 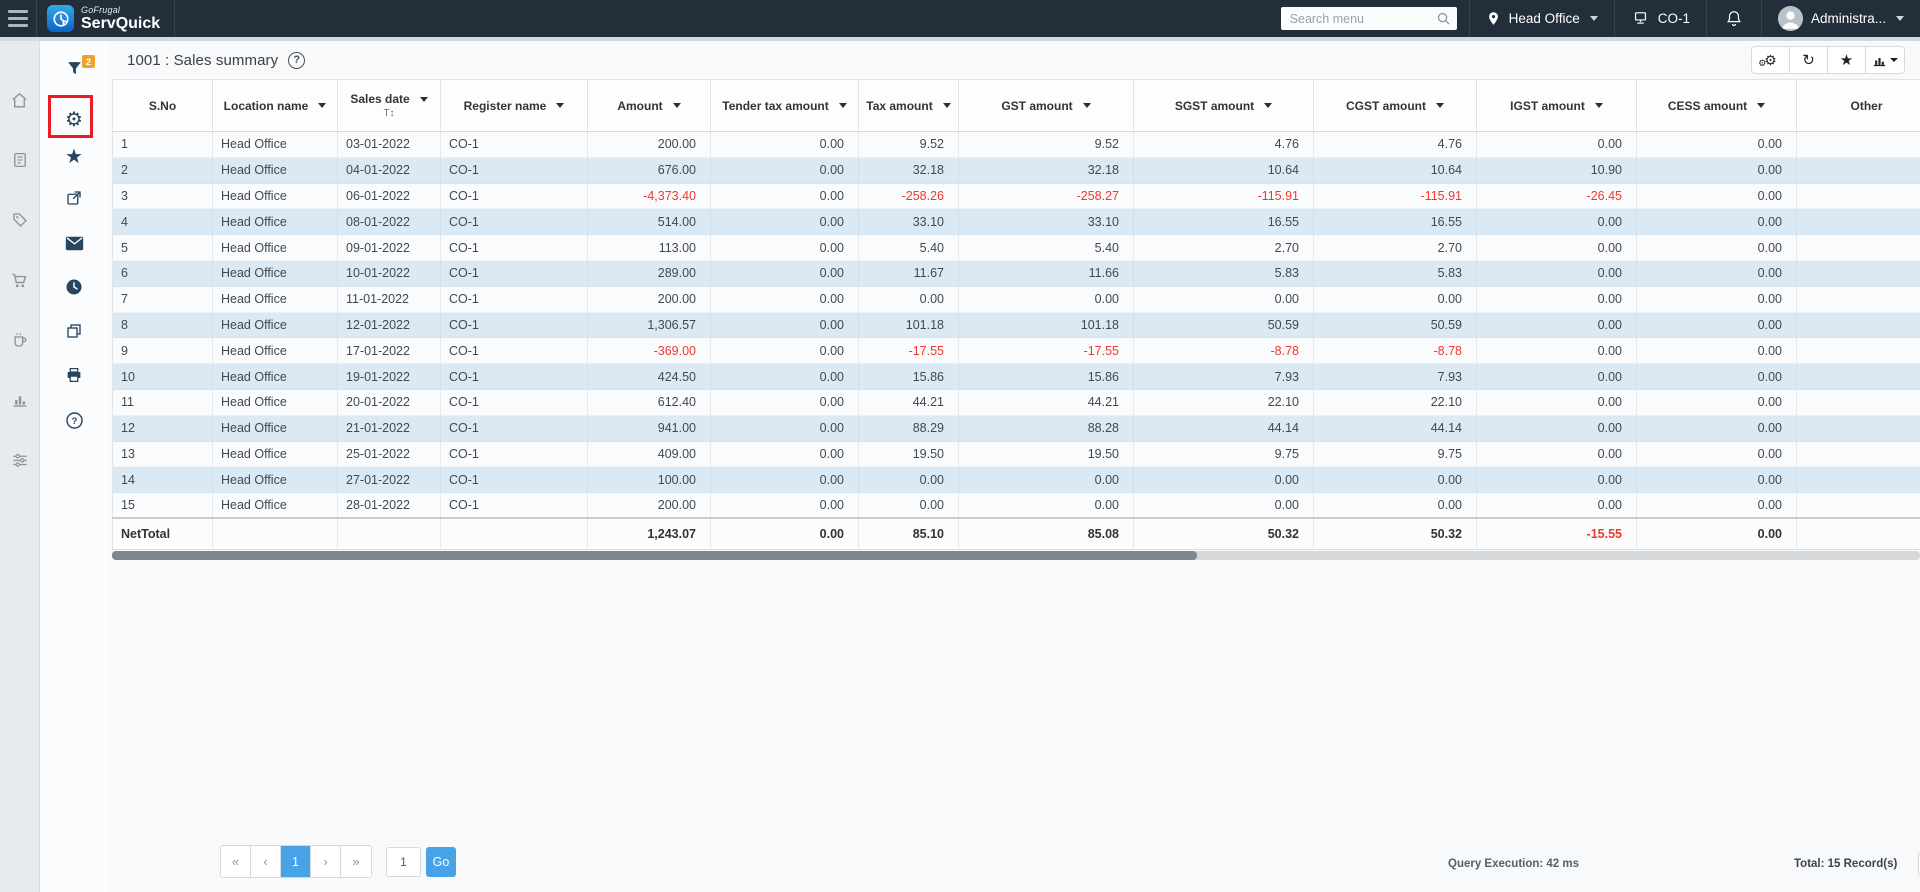 I want to click on cell-location_name: Head Office, so click(x=275, y=144).